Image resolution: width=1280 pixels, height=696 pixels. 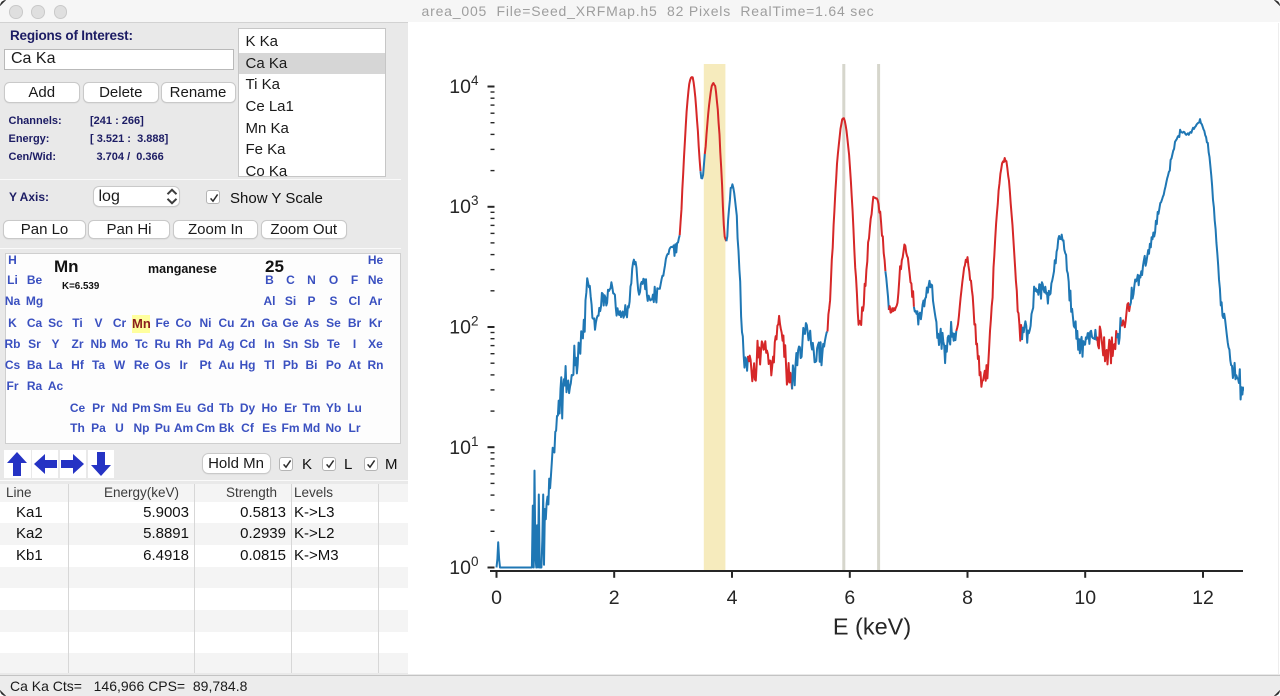 I want to click on svg-text: 6, so click(x=849, y=598).